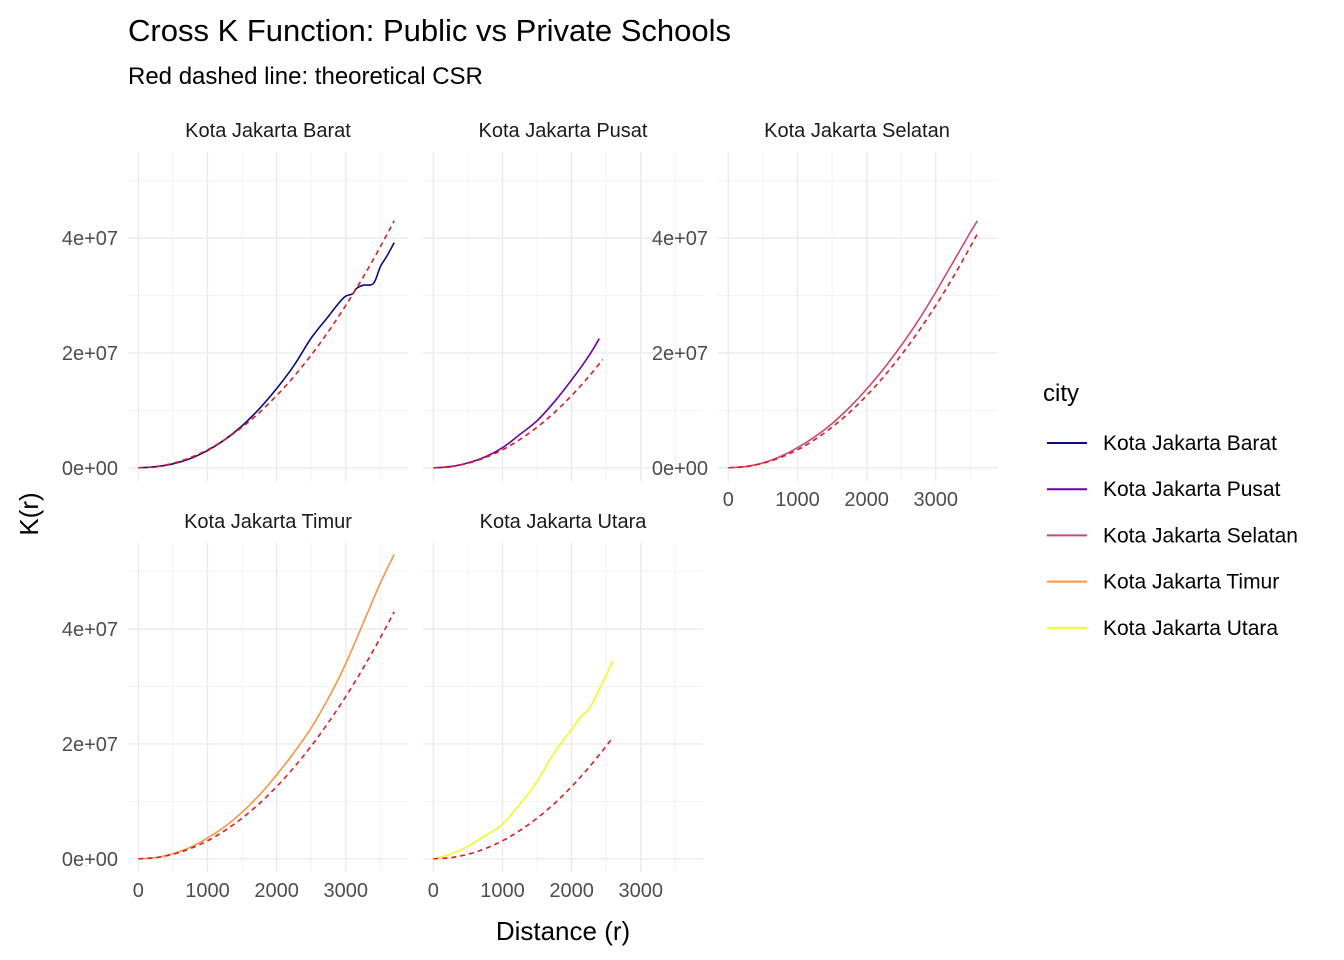  What do you see at coordinates (29, 513) in the screenshot?
I see `y-axis-title: K(r)` at bounding box center [29, 513].